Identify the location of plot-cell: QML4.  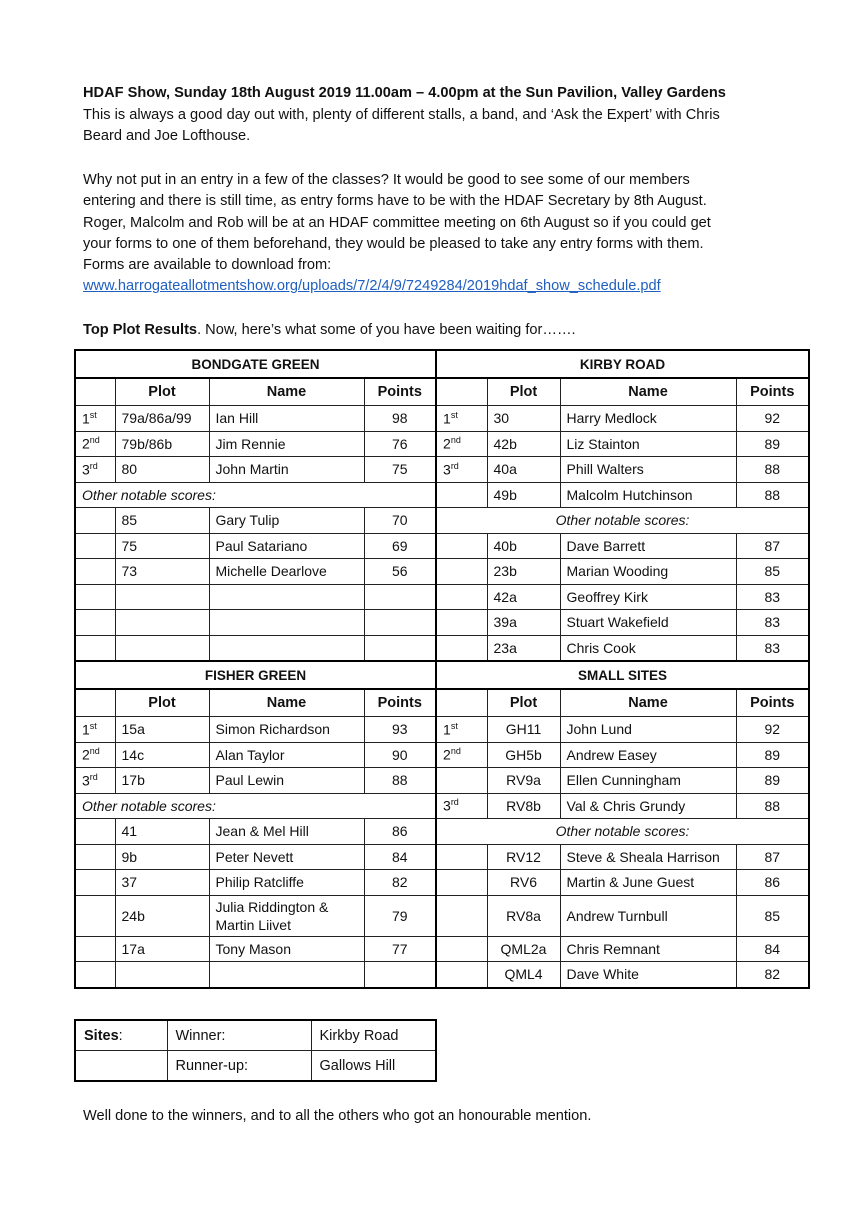
(523, 974).